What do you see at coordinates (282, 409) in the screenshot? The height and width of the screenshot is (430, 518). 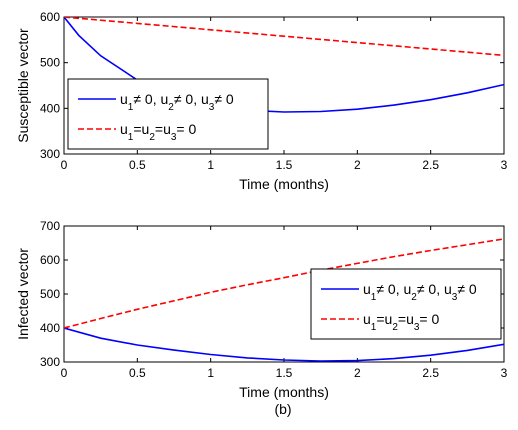 I see `figure-caption: (b)` at bounding box center [282, 409].